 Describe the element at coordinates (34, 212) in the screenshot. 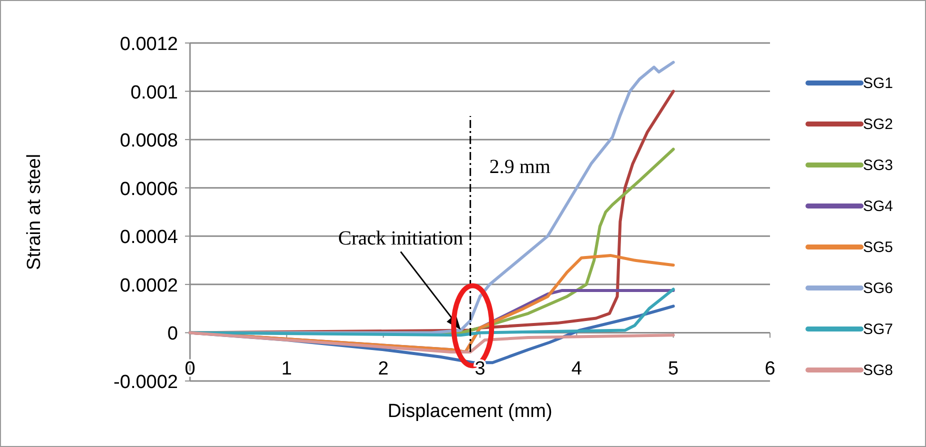

I see `y-axis-title: Strain at steel` at that location.